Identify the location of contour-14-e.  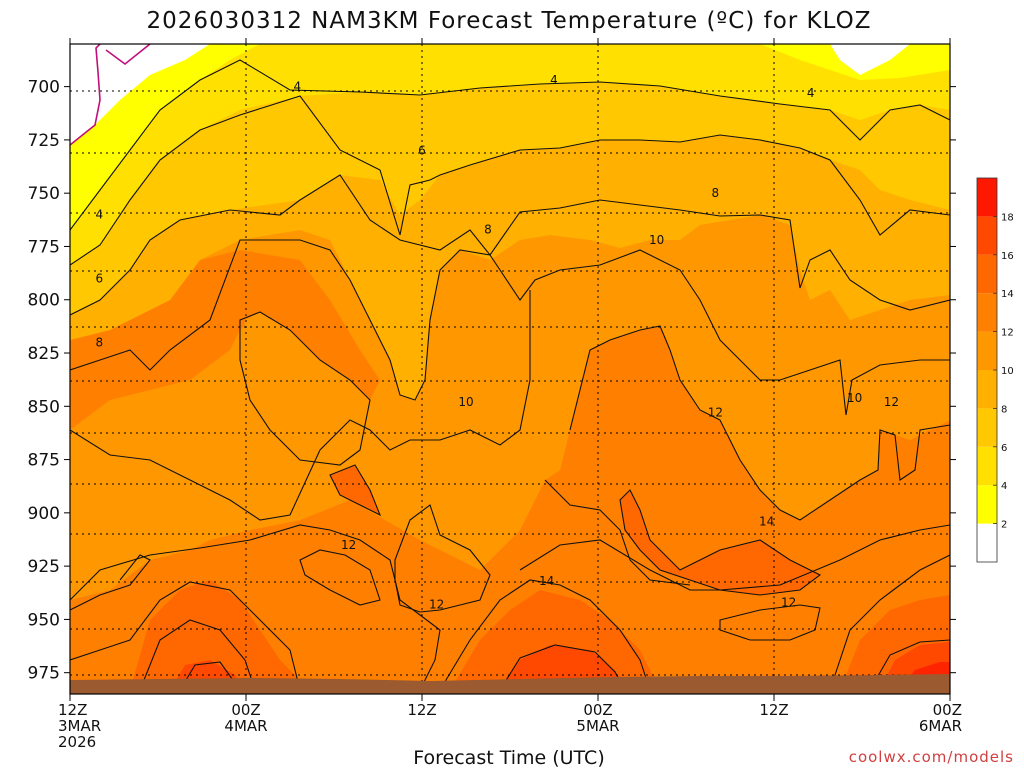
(720, 542).